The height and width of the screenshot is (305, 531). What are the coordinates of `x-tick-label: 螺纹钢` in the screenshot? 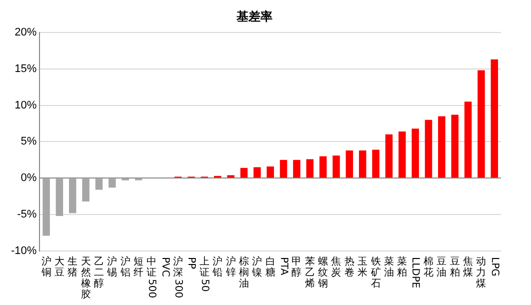 It's located at (322, 273).